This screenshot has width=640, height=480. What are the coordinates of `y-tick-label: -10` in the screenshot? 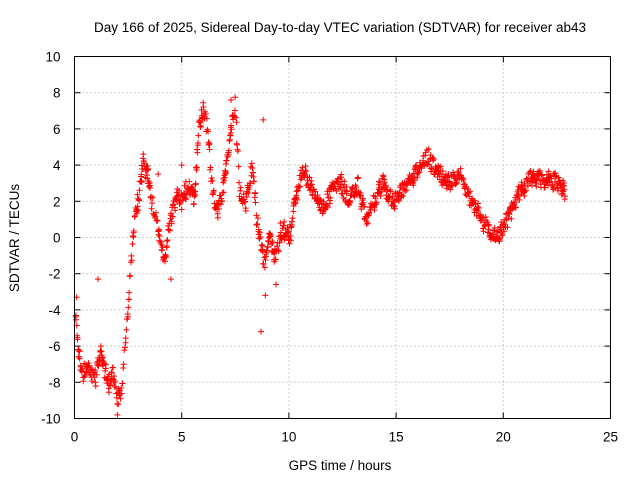 It's located at (51, 419).